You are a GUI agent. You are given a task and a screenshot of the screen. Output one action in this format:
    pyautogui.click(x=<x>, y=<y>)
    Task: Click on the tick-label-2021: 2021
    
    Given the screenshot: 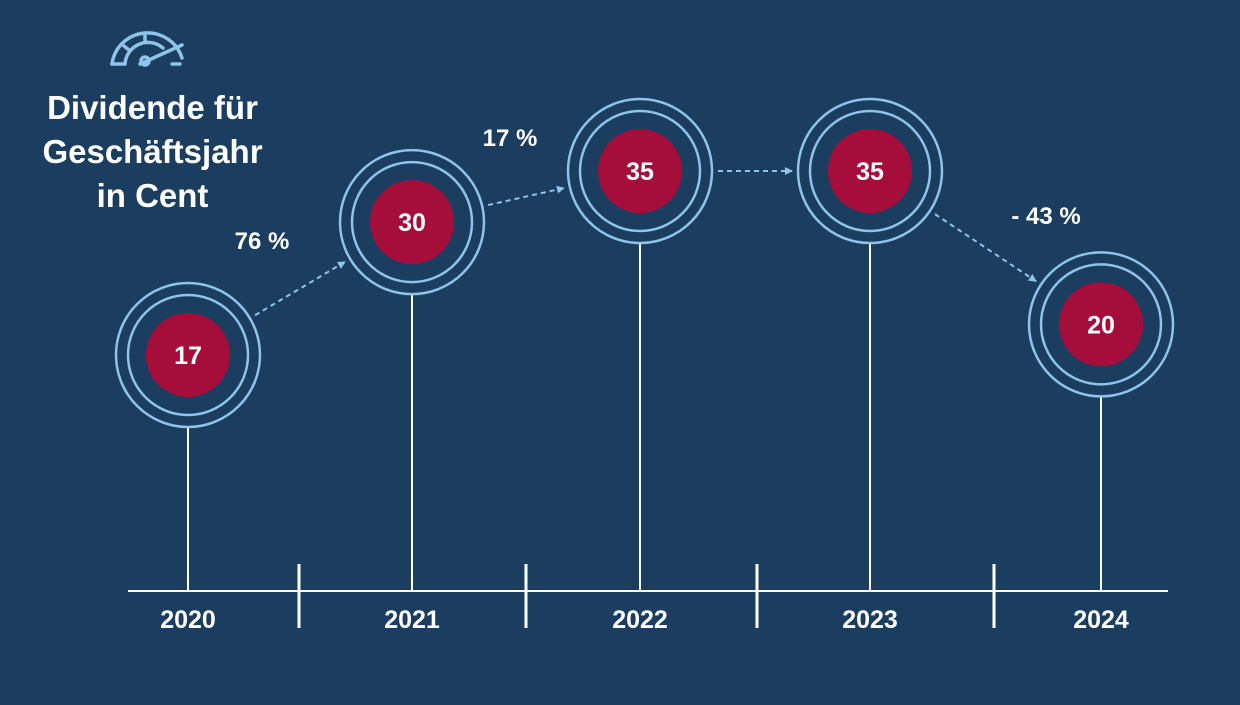 What is the action you would take?
    pyautogui.click(x=412, y=620)
    